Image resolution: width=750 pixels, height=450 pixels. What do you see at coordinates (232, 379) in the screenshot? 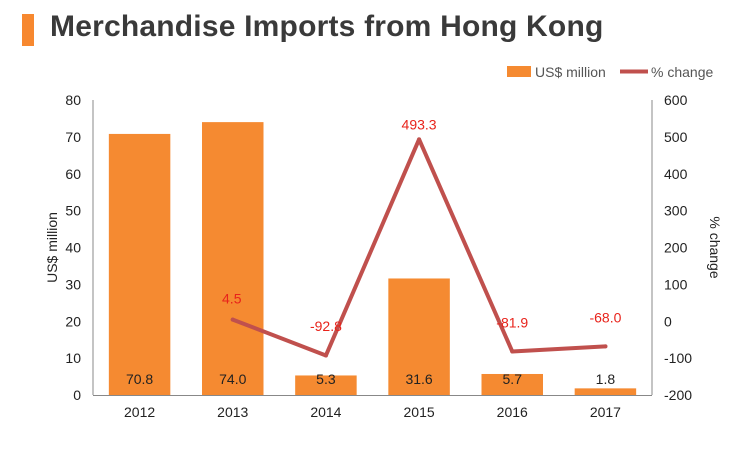
I see `bar-value-label-2013: 74.0` at bounding box center [232, 379].